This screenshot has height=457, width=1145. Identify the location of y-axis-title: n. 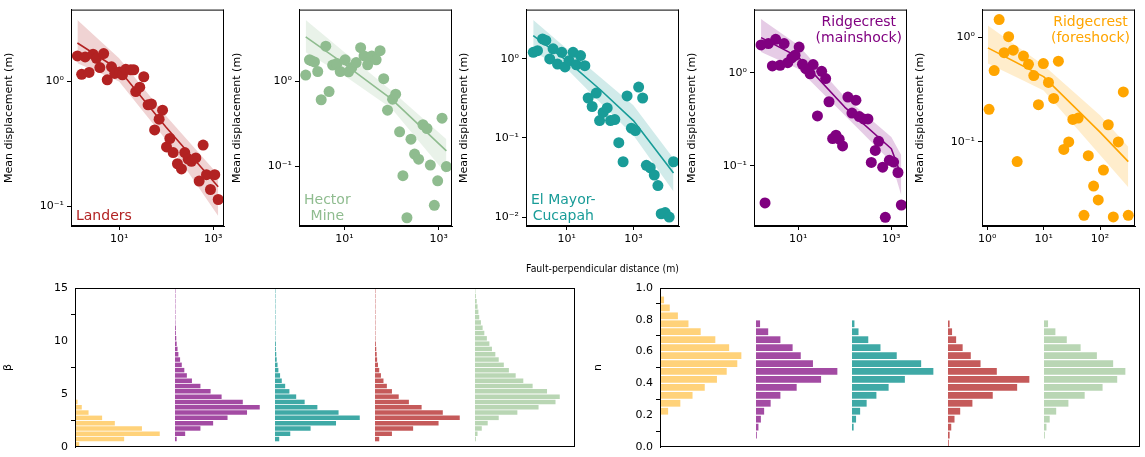
(598, 367).